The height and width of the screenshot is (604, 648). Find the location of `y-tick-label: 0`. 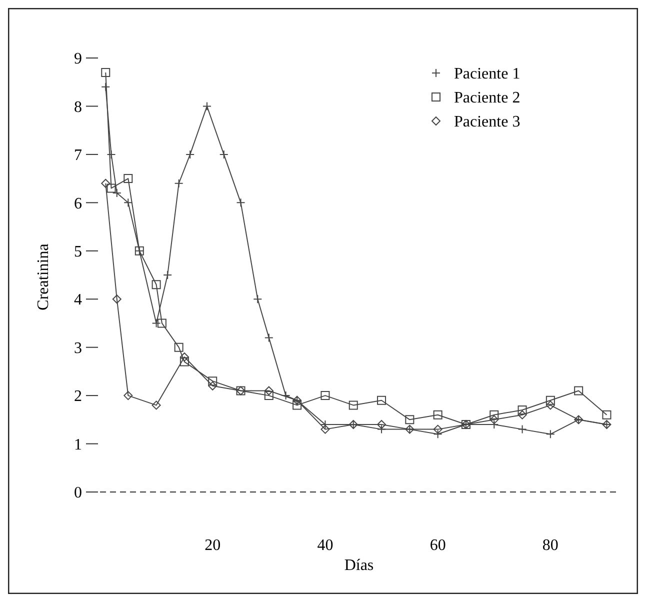

y-tick-label: 0 is located at coordinates (78, 493).